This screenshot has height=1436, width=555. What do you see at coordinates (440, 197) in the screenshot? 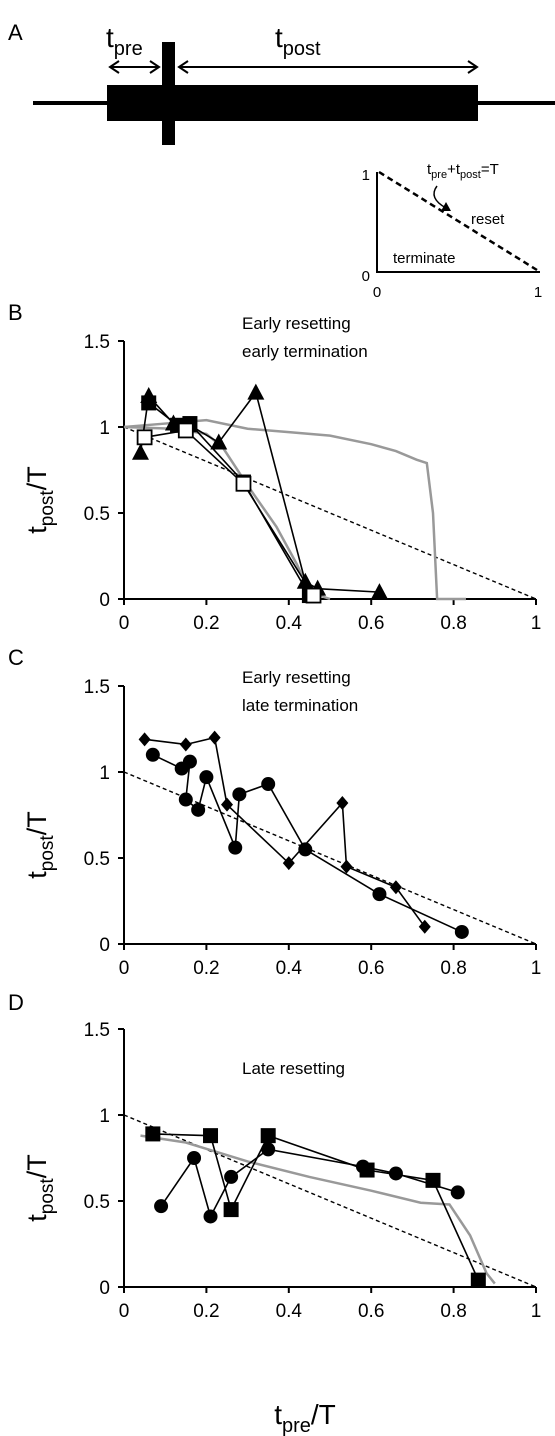
I see `inset-pointer-arrow` at bounding box center [440, 197].